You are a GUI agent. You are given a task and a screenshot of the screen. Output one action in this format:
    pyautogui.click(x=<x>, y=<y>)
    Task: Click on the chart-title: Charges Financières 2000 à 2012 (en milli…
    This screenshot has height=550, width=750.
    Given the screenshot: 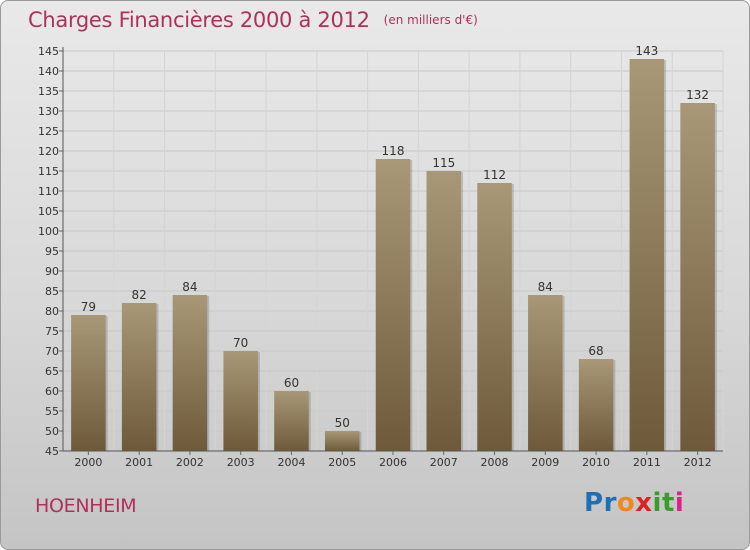 What is the action you would take?
    pyautogui.click(x=253, y=20)
    